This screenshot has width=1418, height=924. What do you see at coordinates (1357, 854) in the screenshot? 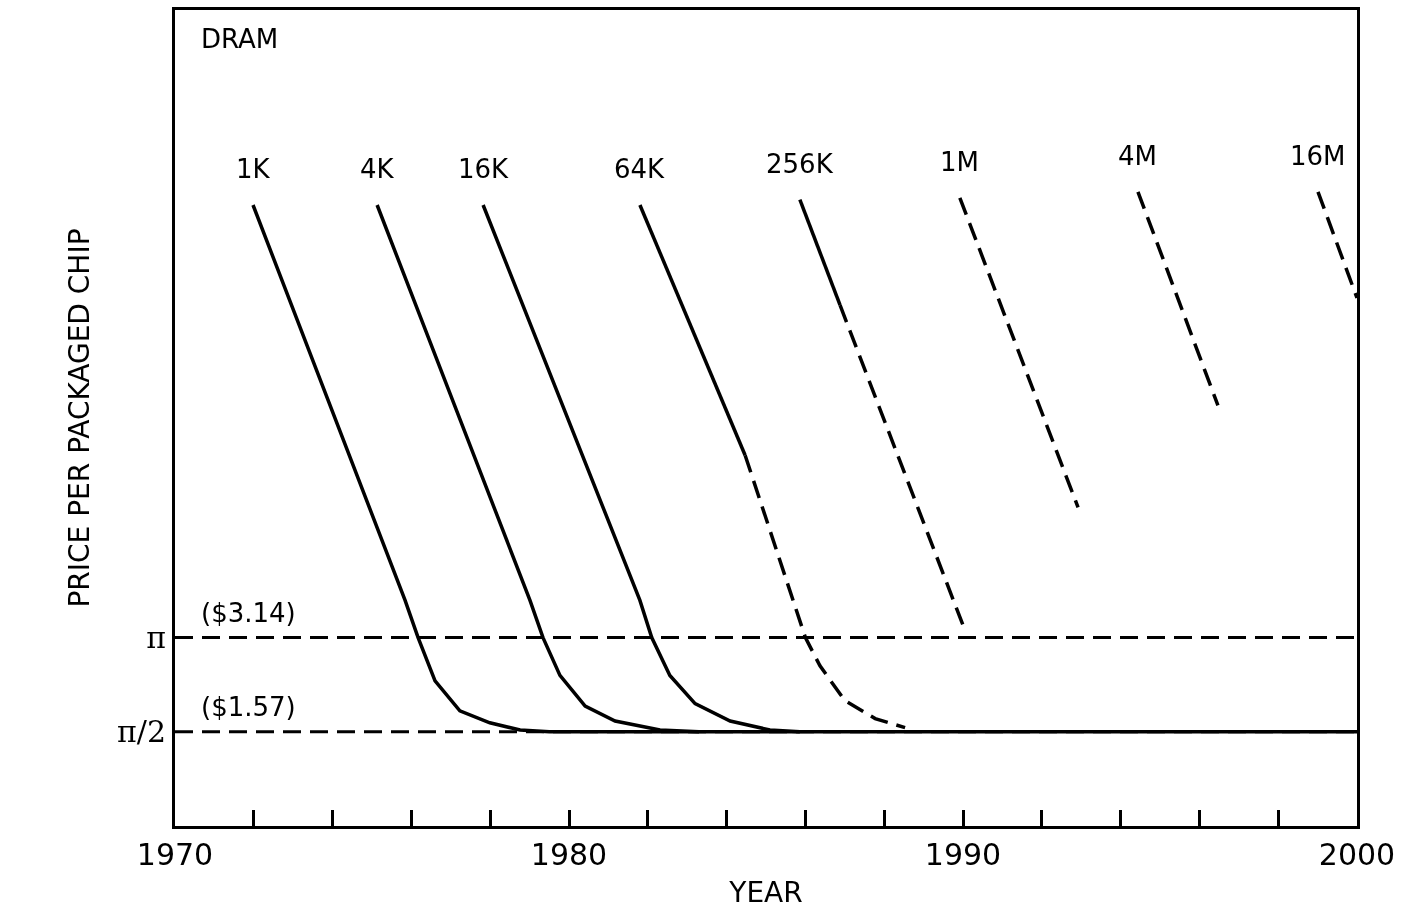
I see `x-tick-label: 2000` at bounding box center [1357, 854].